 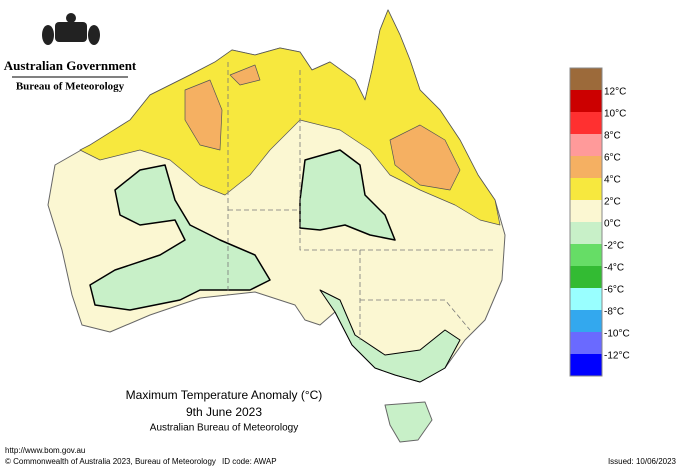 What do you see at coordinates (612, 180) in the screenshot?
I see `legend-label: 4°C` at bounding box center [612, 180].